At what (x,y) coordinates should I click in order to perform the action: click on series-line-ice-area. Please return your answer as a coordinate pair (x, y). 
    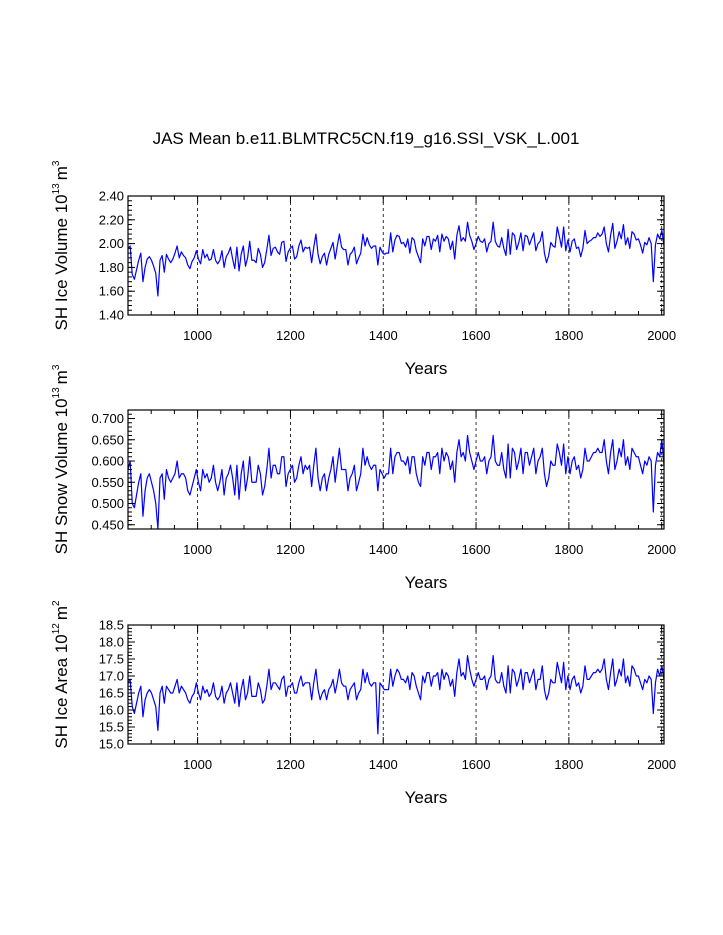
    Looking at the image, I should click on (396, 695).